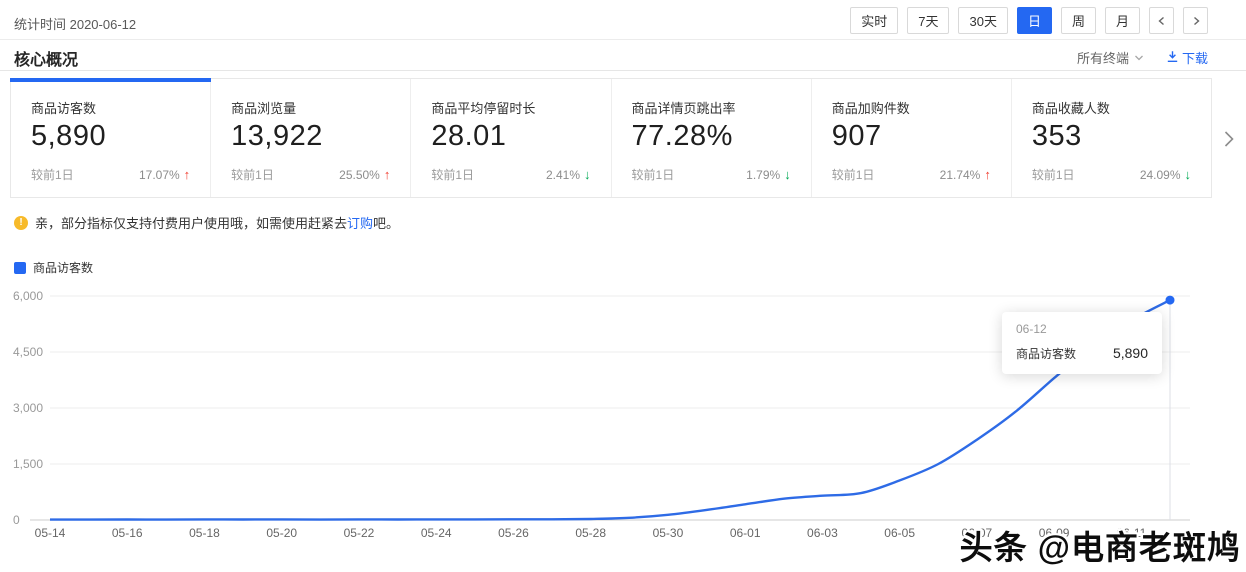 This screenshot has height=572, width=1246. I want to click on change-percent: 2.41%, so click(563, 174).